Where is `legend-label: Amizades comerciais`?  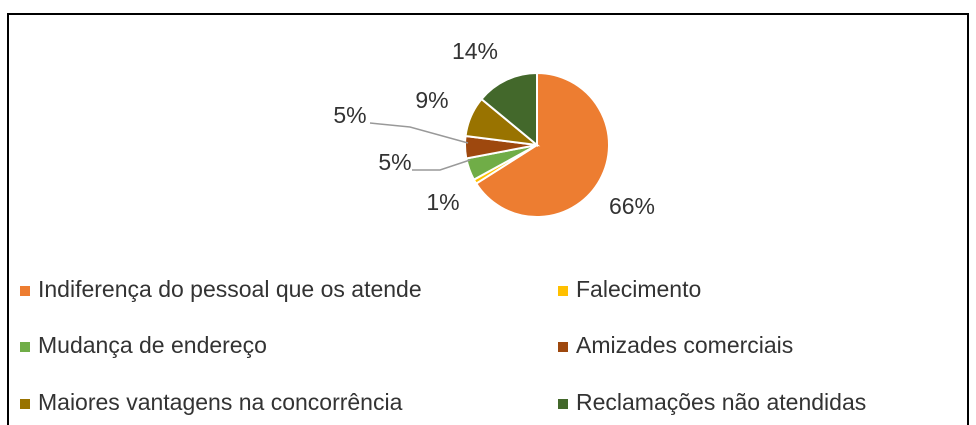 legend-label: Amizades comerciais is located at coordinates (684, 345).